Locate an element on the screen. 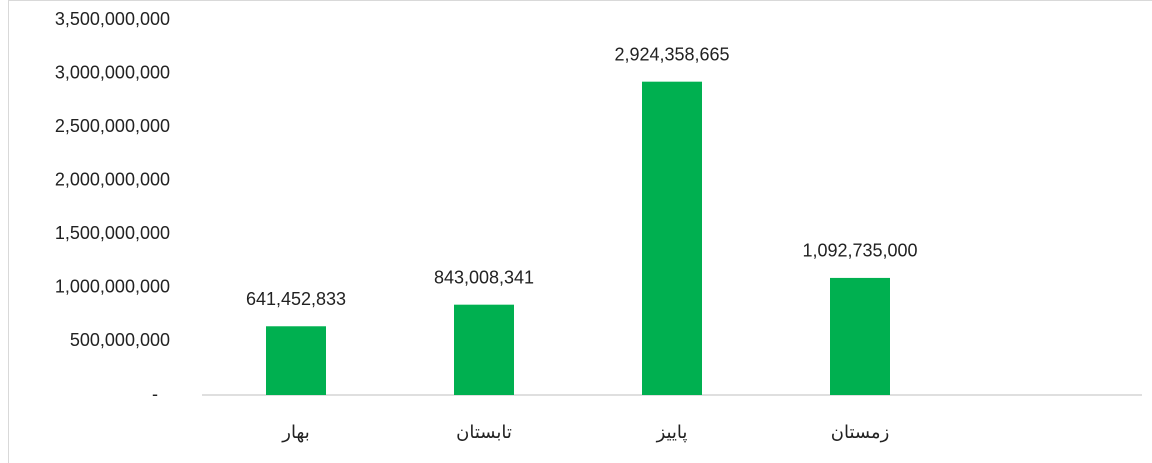 Image resolution: width=1152 pixels, height=463 pixels. y-tick-label: 2,000,000,000 is located at coordinates (112, 179).